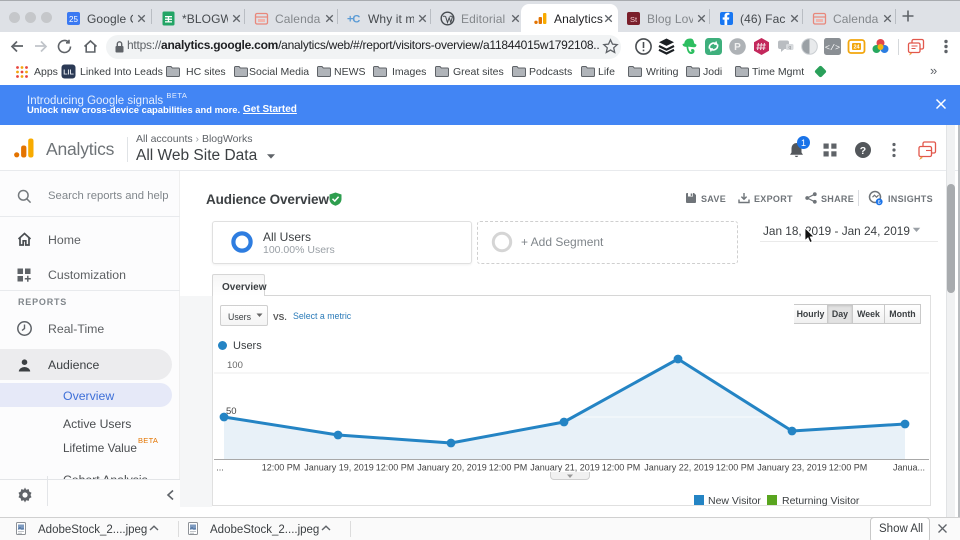  Describe the element at coordinates (879, 203) in the screenshot. I see `svg-text: 6` at that location.